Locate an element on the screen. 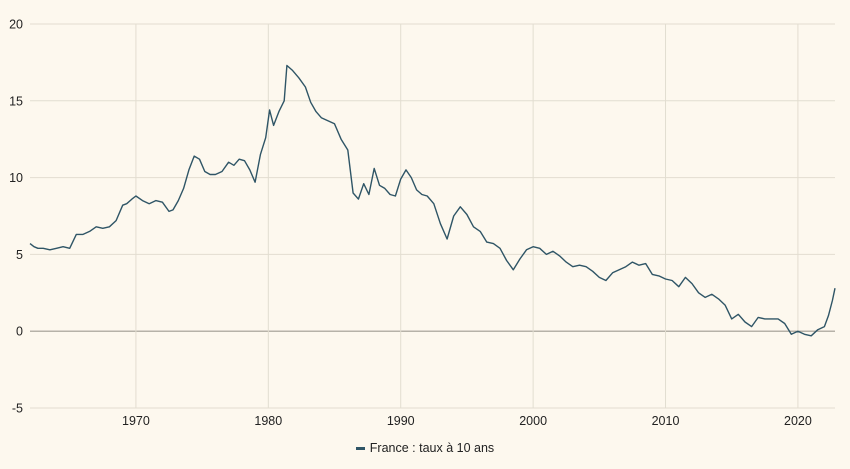  y-tick-label: -5 is located at coordinates (17, 409).